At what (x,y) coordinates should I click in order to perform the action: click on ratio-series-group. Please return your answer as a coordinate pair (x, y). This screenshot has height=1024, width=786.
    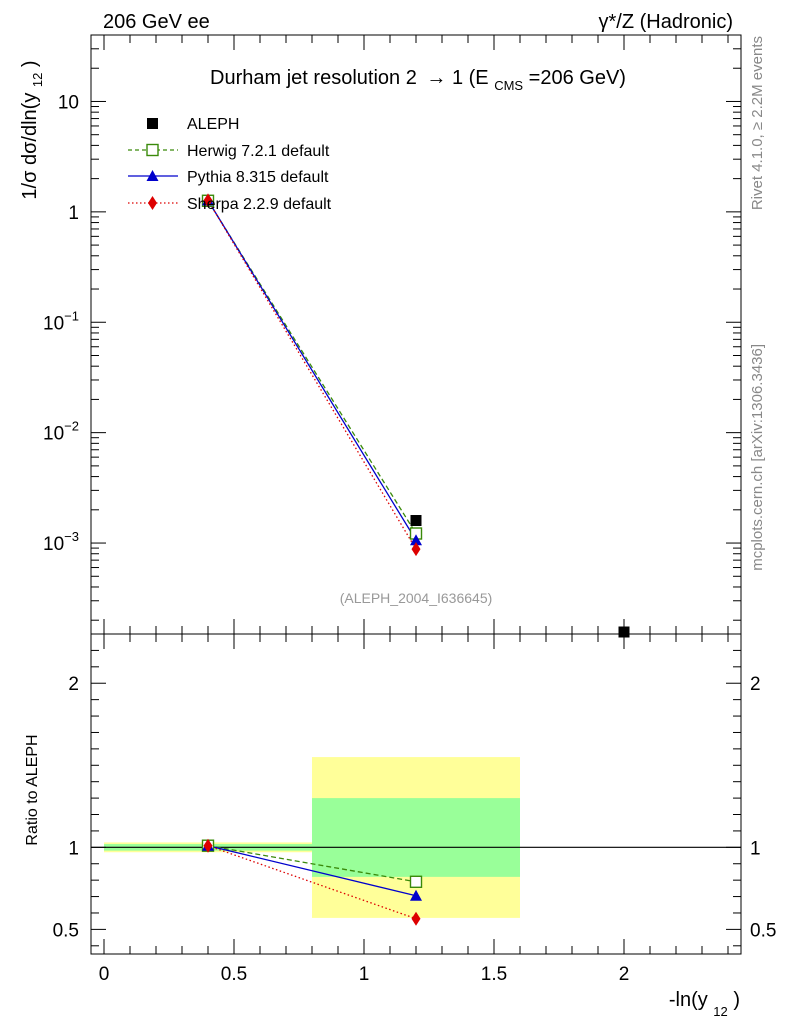
    Looking at the image, I should click on (312, 882).